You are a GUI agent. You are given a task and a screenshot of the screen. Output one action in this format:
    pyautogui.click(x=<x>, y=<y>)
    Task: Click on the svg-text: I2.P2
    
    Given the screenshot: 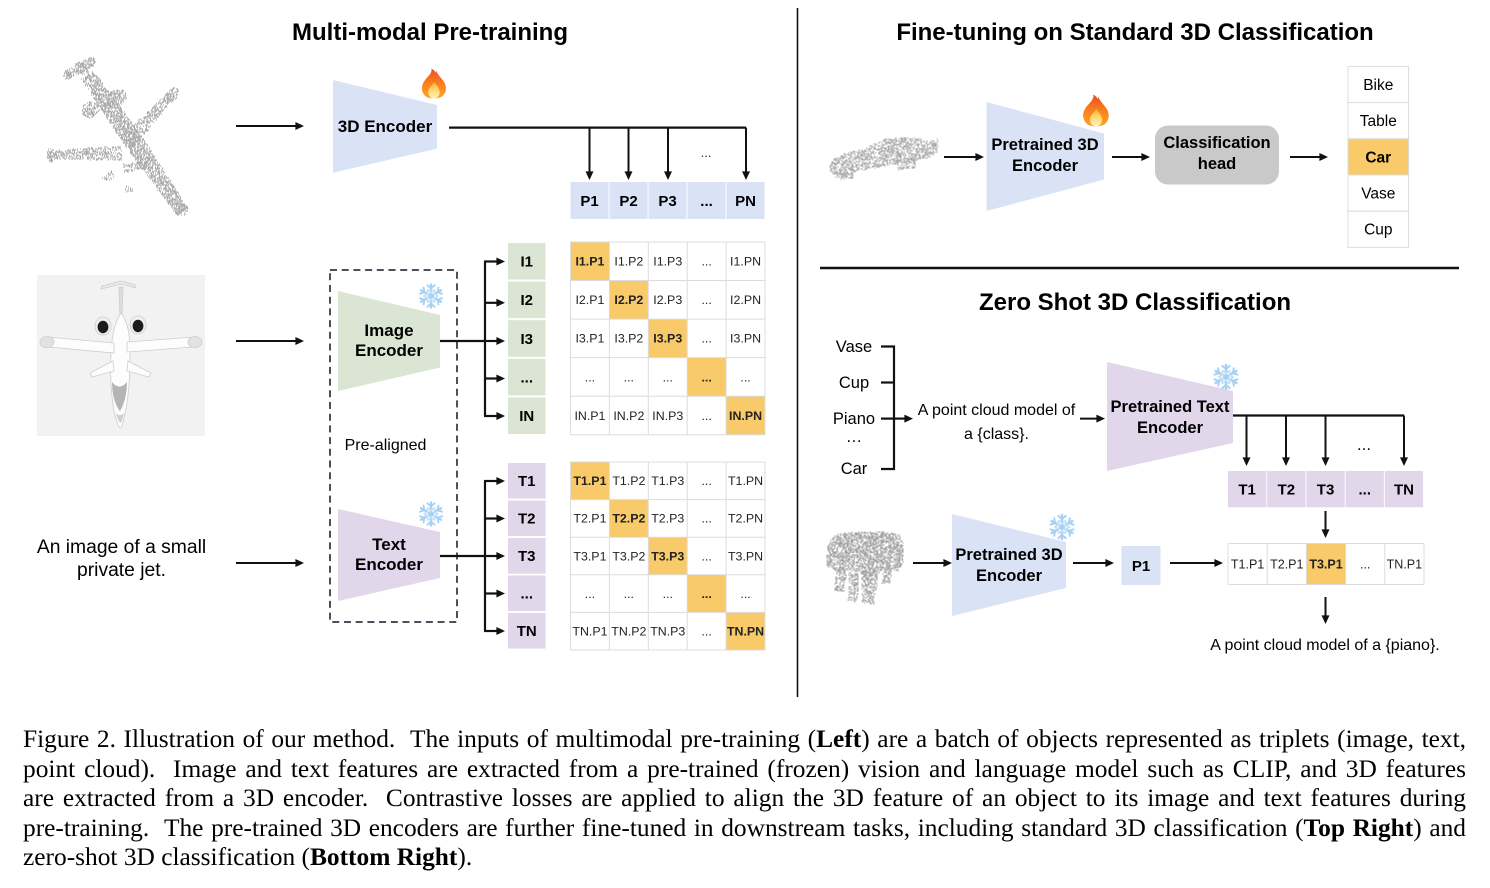 What is the action you would take?
    pyautogui.click(x=628, y=300)
    